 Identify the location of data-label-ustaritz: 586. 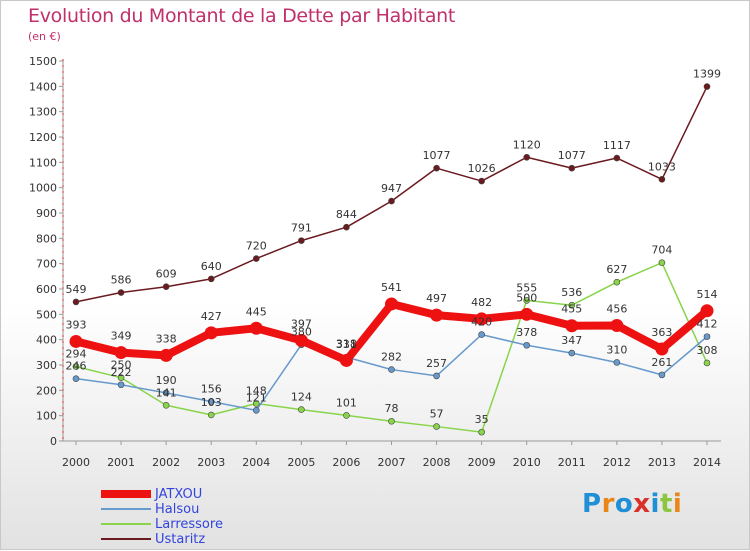
(121, 280).